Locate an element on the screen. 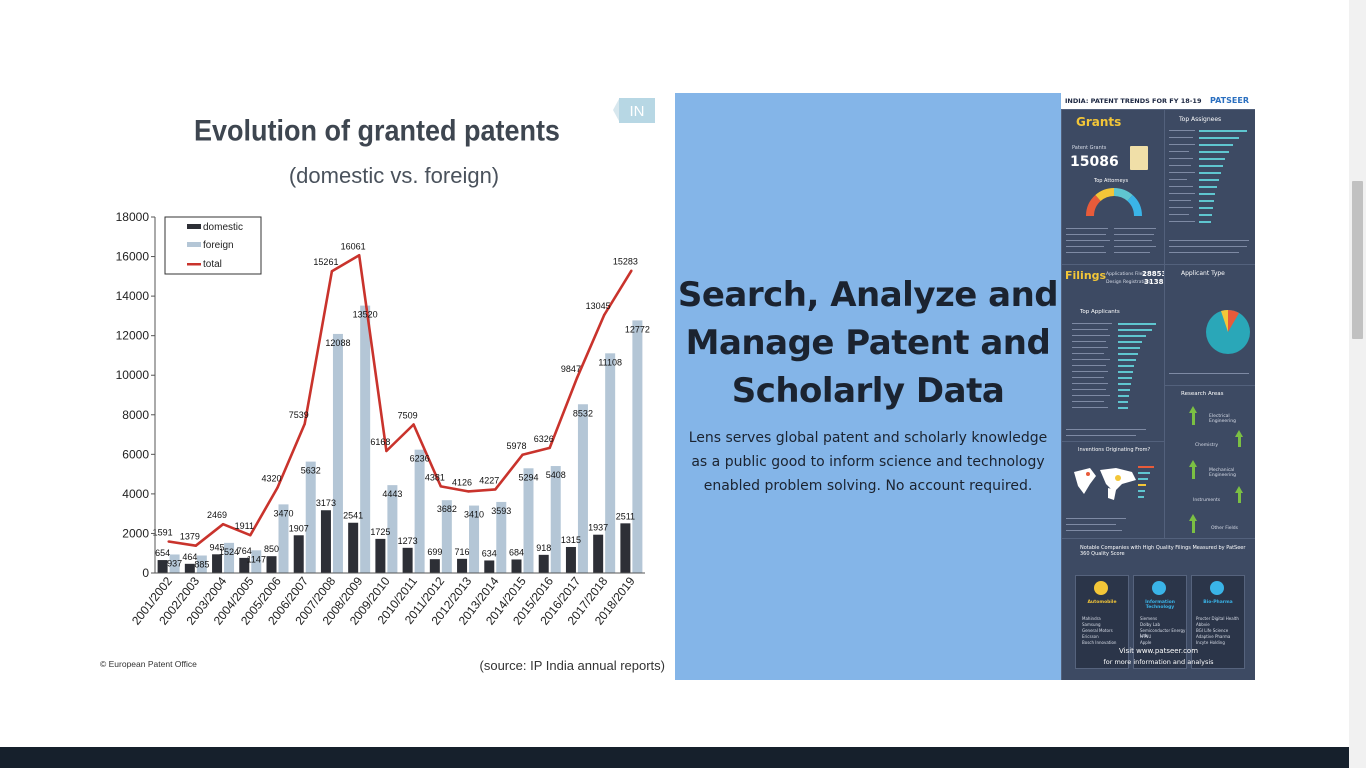 The image size is (1366, 768). page-scrollbar-track is located at coordinates (1357, 384).